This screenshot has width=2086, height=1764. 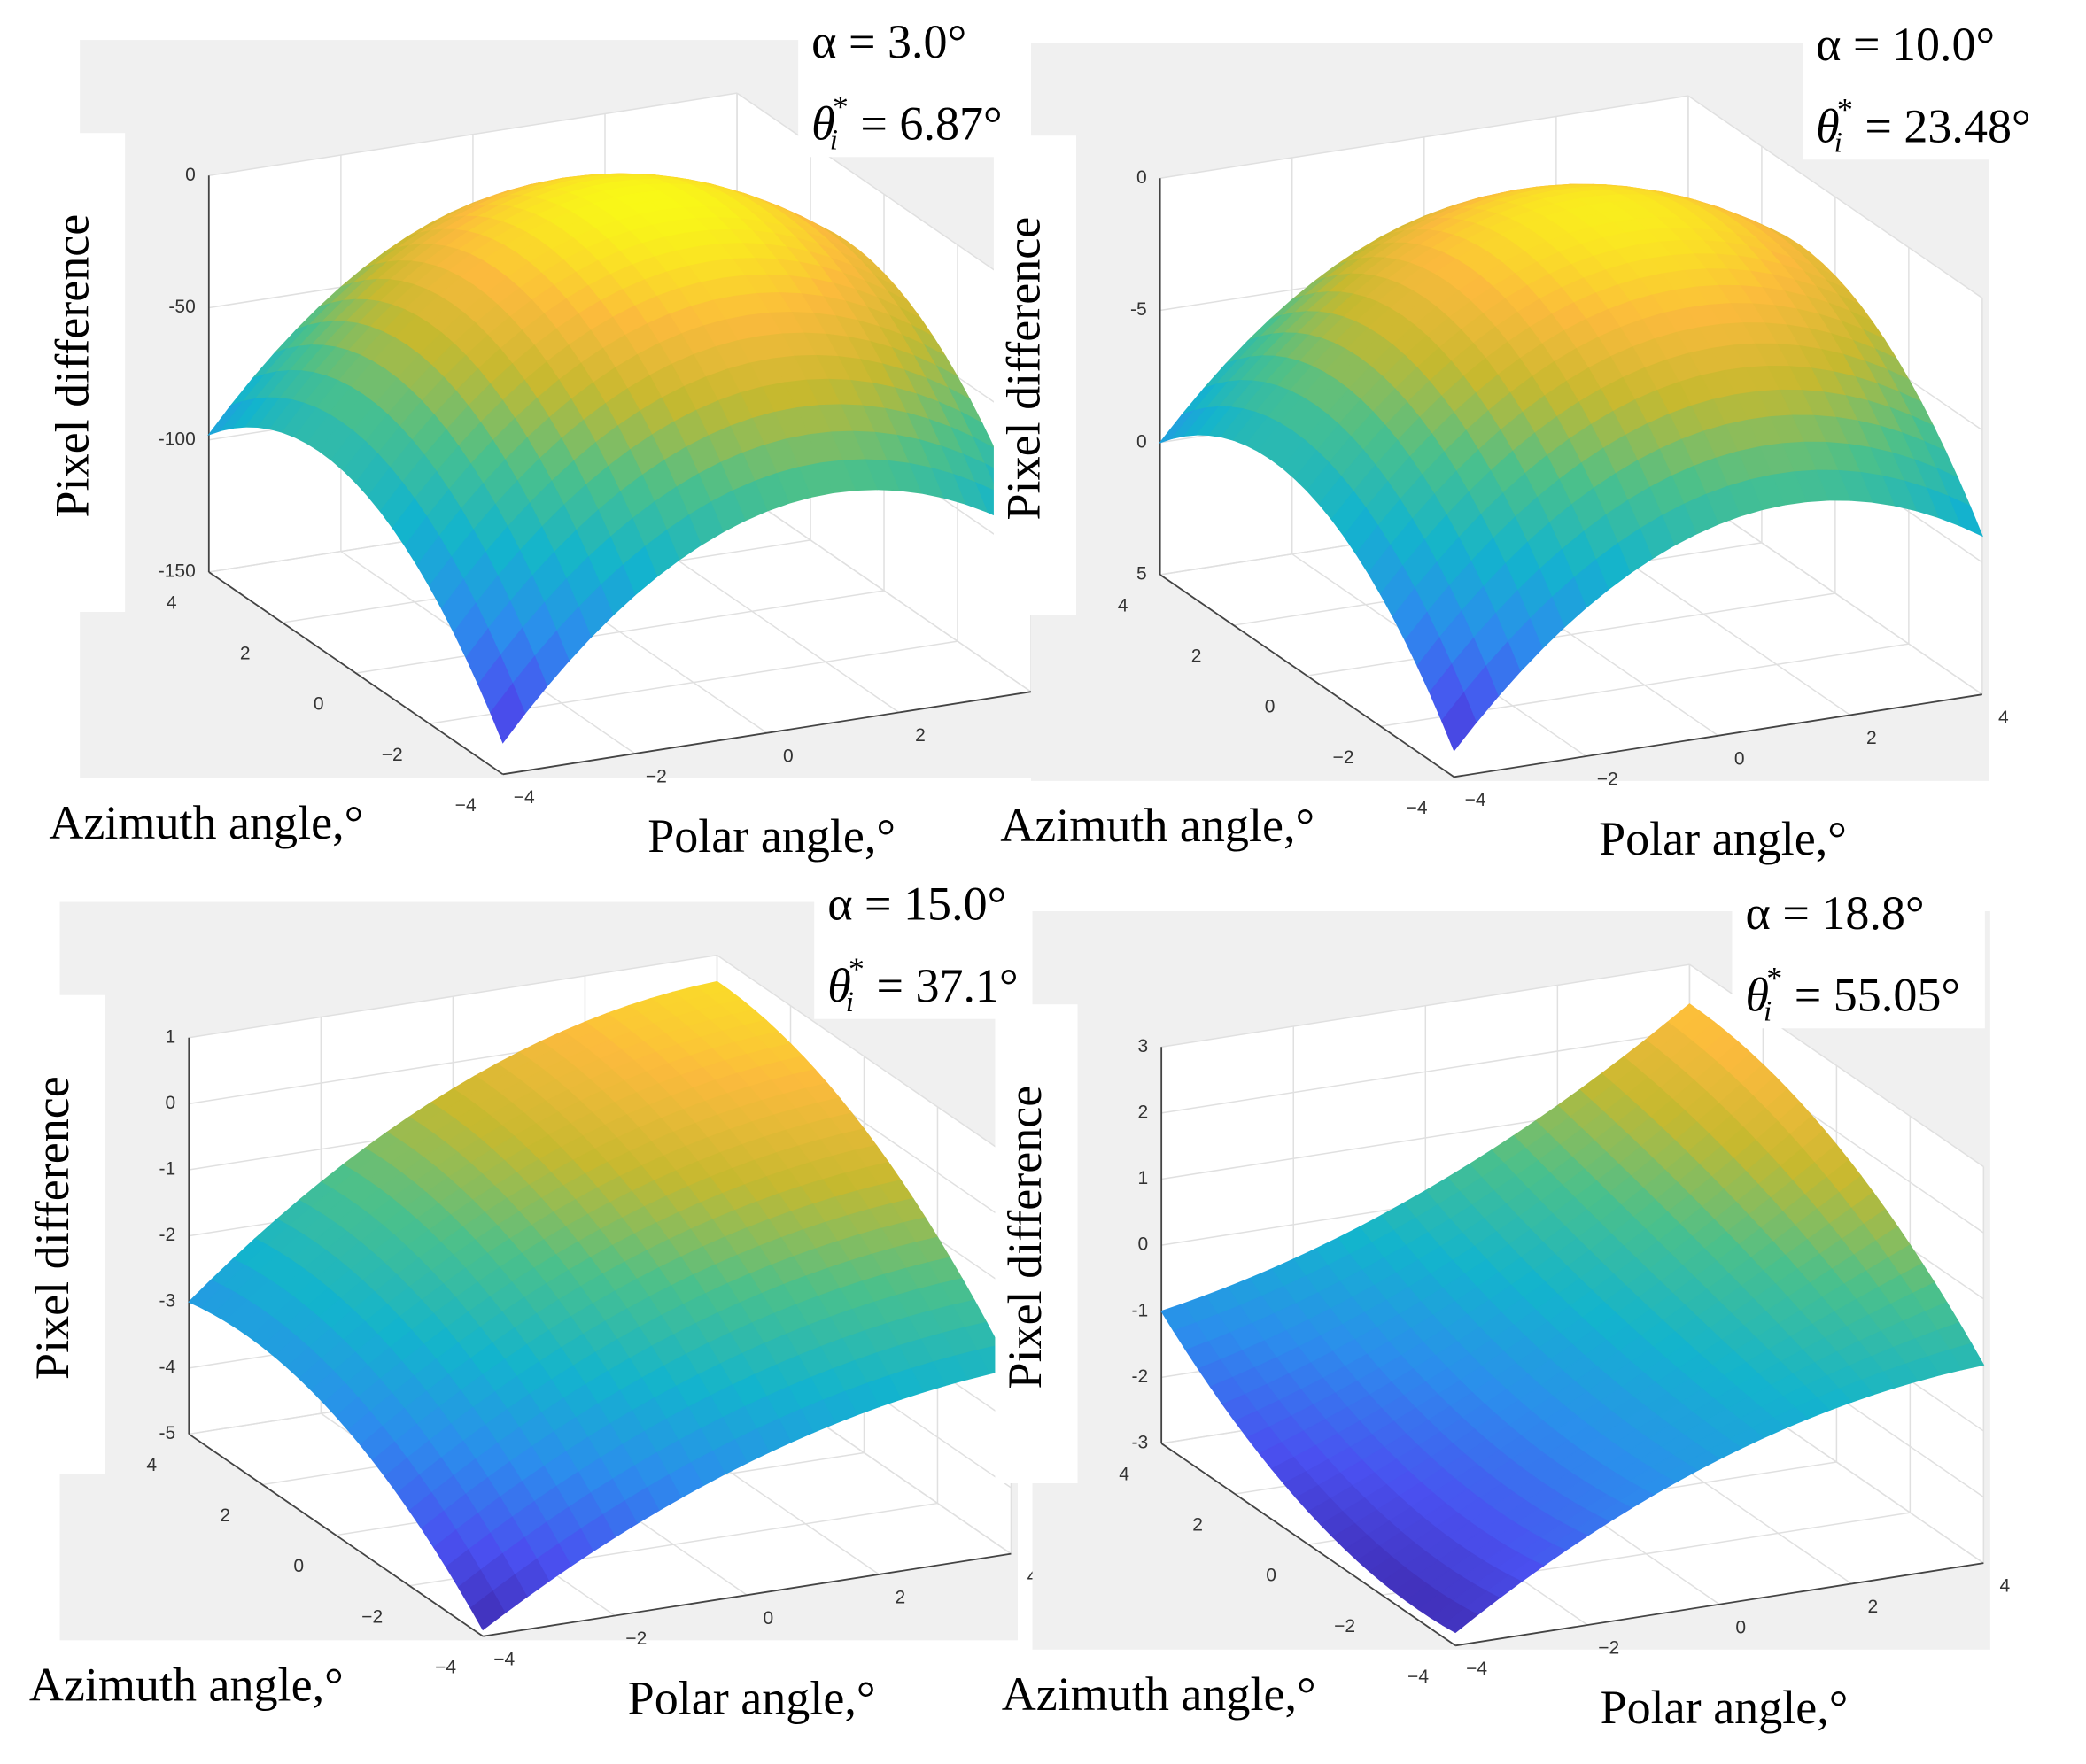 What do you see at coordinates (942, 986) in the screenshot?
I see `annotation-text: = 37.1°` at bounding box center [942, 986].